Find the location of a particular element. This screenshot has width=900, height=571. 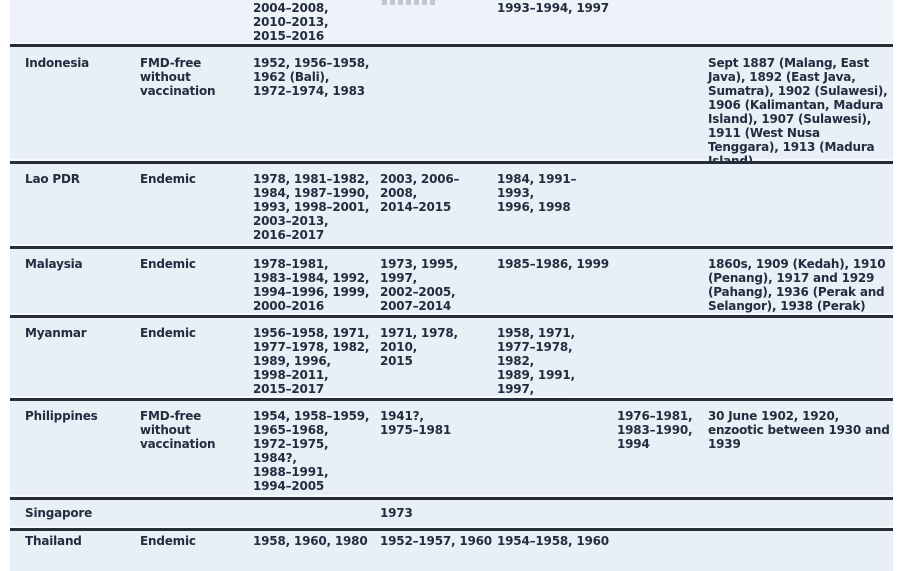

table-row: Singapore 1973 is located at coordinates (451, 513).